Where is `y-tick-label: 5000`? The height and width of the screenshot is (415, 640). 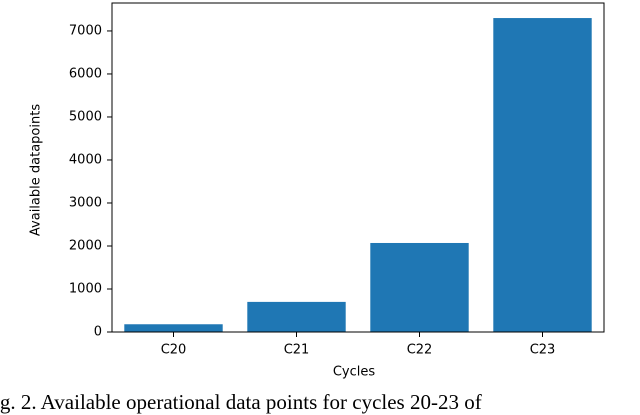
y-tick-label: 5000 is located at coordinates (85, 116).